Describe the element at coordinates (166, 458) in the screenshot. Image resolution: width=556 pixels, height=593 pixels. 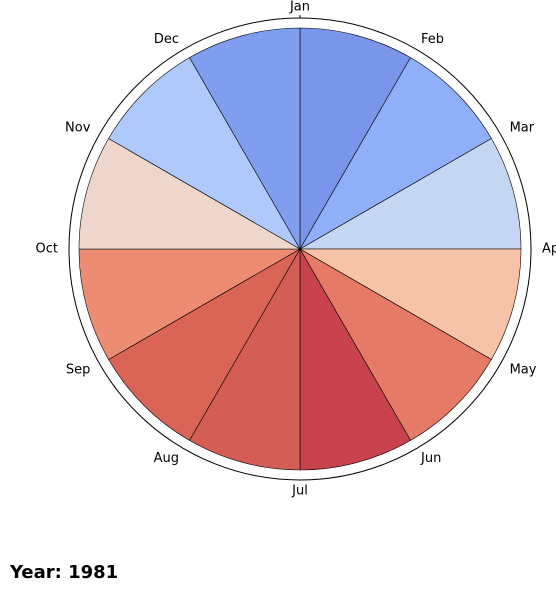
I see `tick-label-aug: Aug` at that location.